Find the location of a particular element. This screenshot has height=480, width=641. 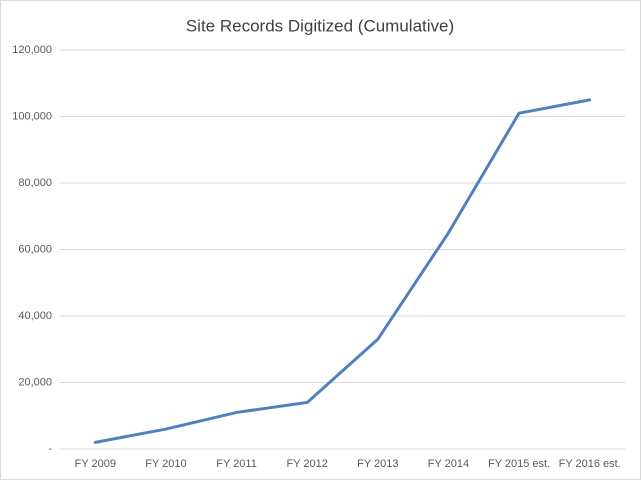

x-tick-label: FY 2014 is located at coordinates (448, 464).